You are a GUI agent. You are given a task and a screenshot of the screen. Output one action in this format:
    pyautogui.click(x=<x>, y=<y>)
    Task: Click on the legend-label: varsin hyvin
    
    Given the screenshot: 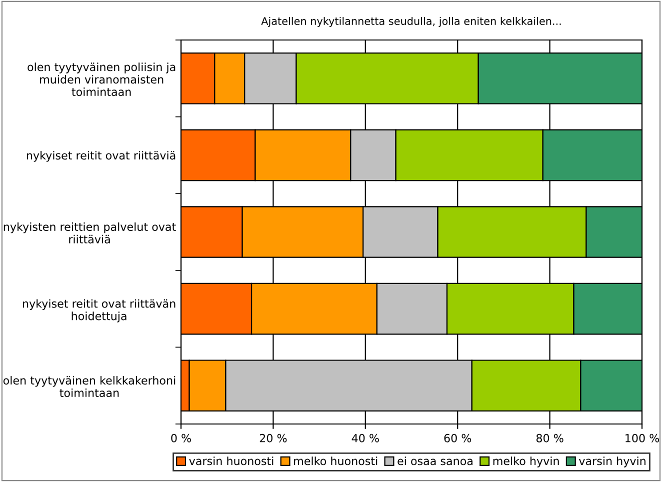 What is the action you would take?
    pyautogui.click(x=612, y=462)
    